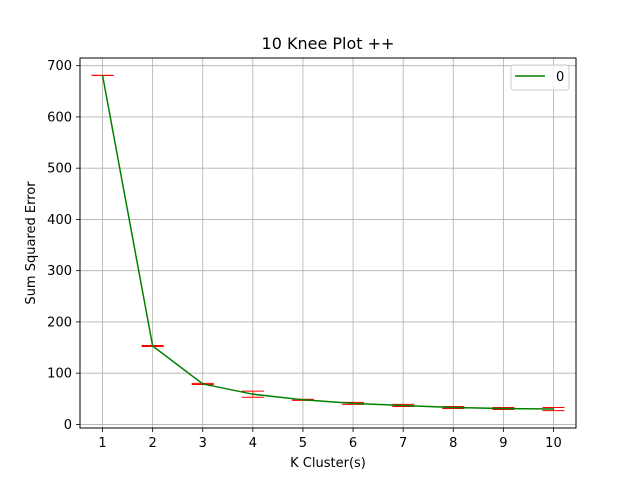 The width and height of the screenshot is (640, 480). I want to click on x-tick-label: 6, so click(353, 443).